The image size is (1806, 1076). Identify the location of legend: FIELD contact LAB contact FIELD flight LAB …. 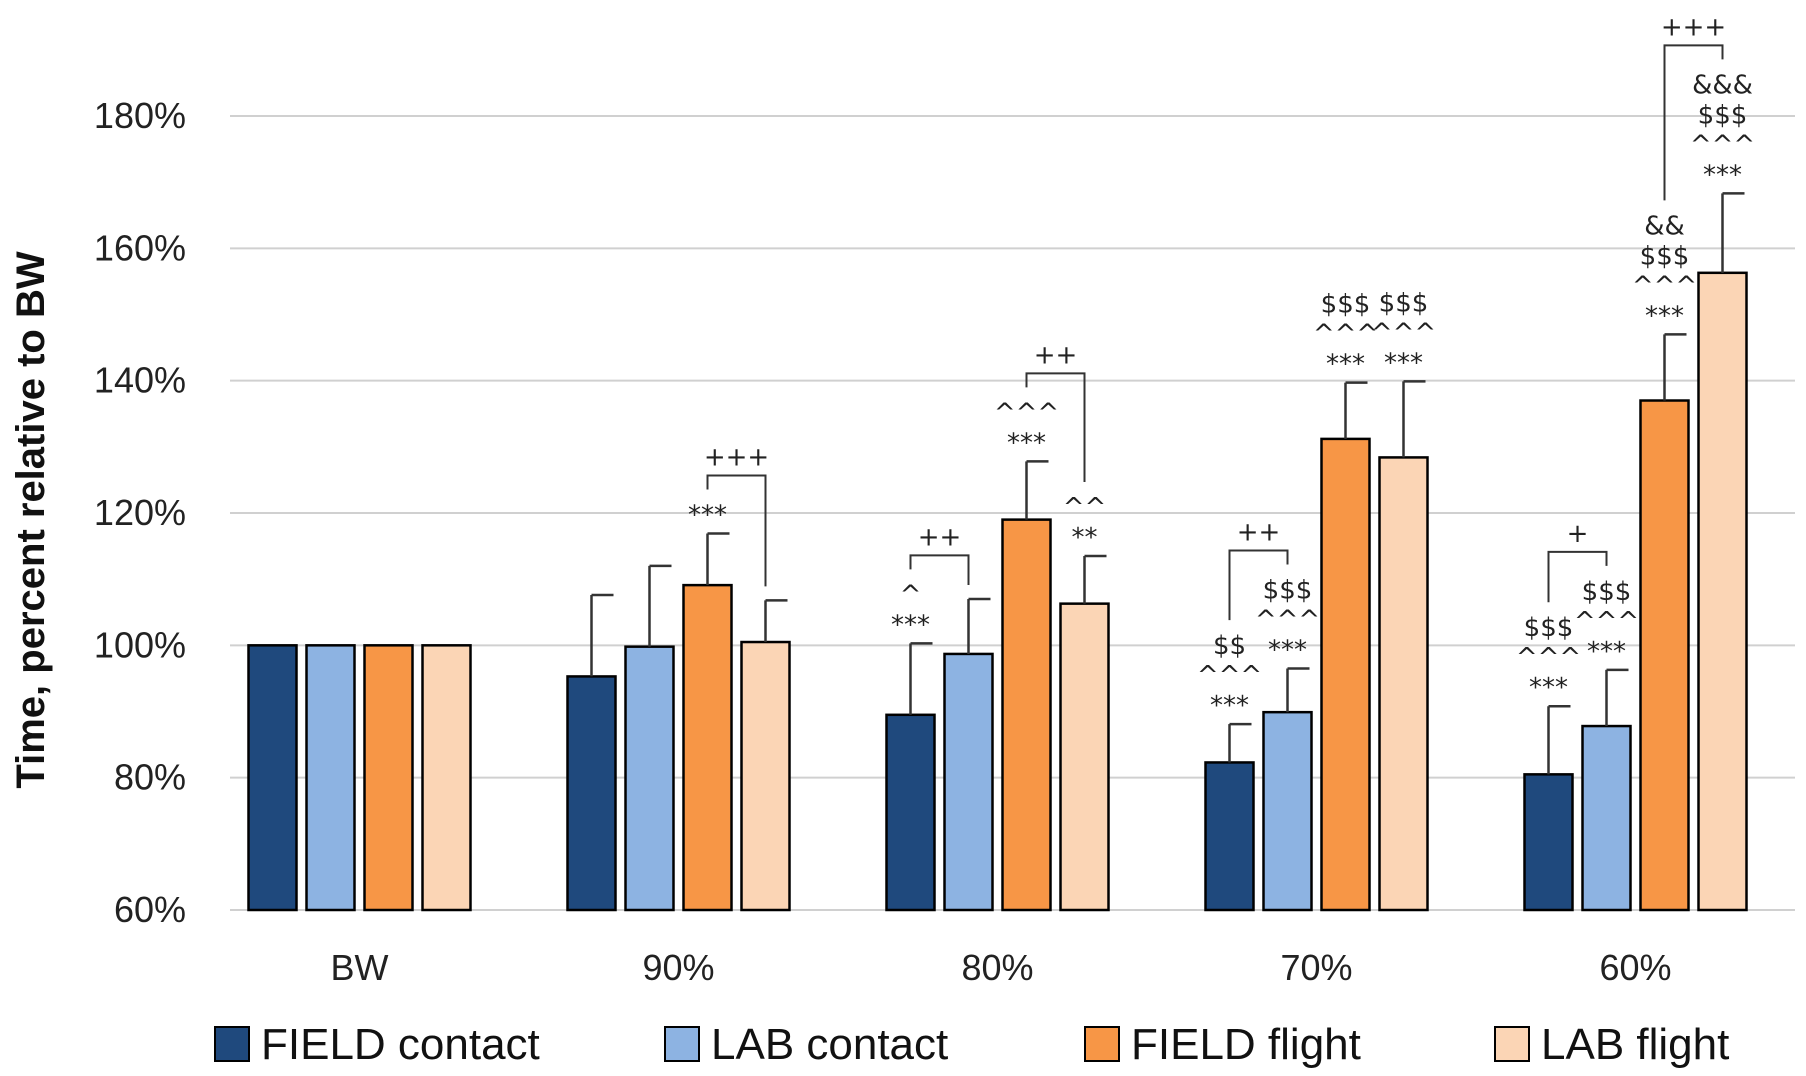
(971, 1044).